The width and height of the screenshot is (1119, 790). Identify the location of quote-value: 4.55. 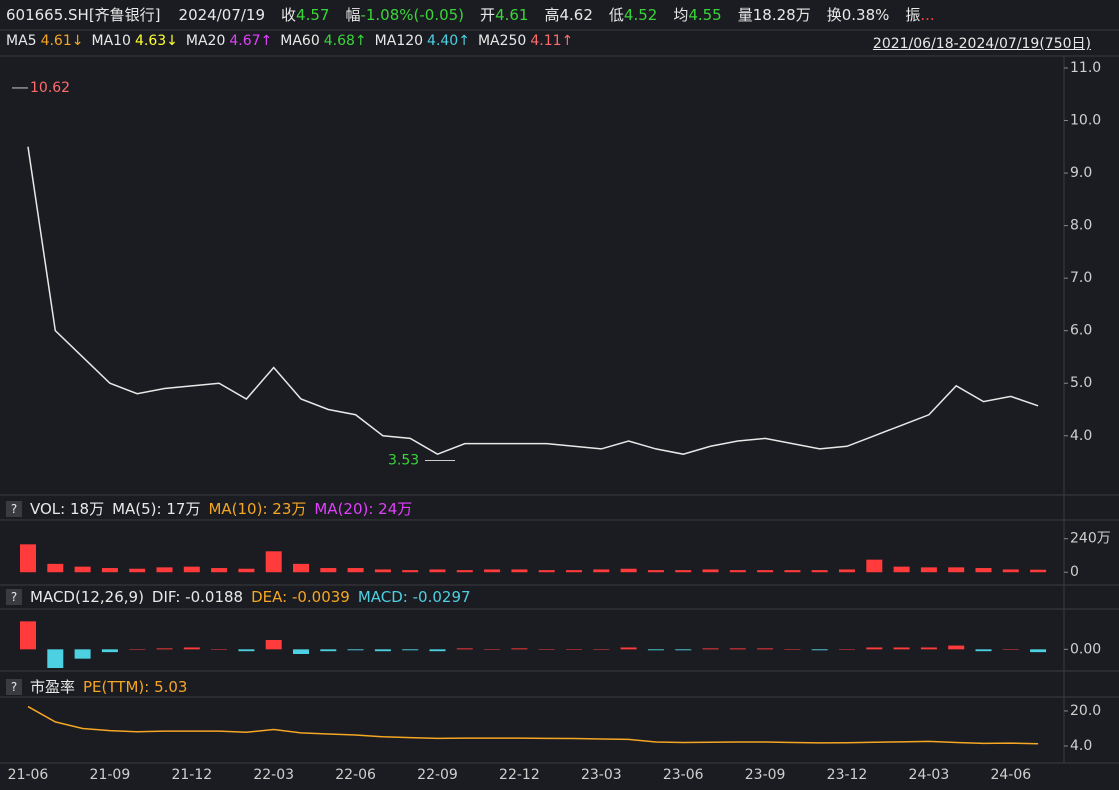
(705, 15).